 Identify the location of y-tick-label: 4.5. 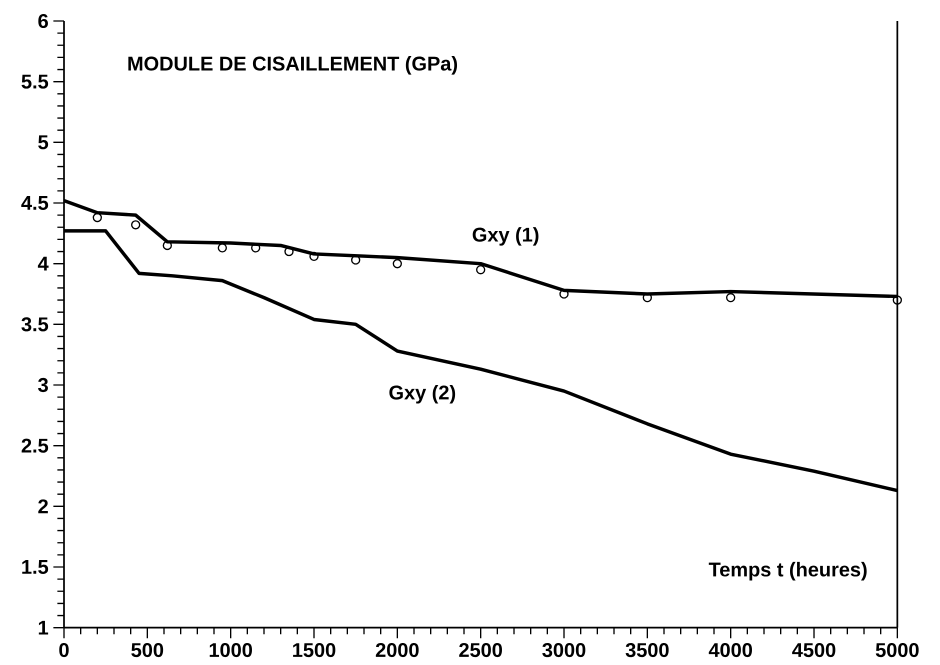
(34, 203).